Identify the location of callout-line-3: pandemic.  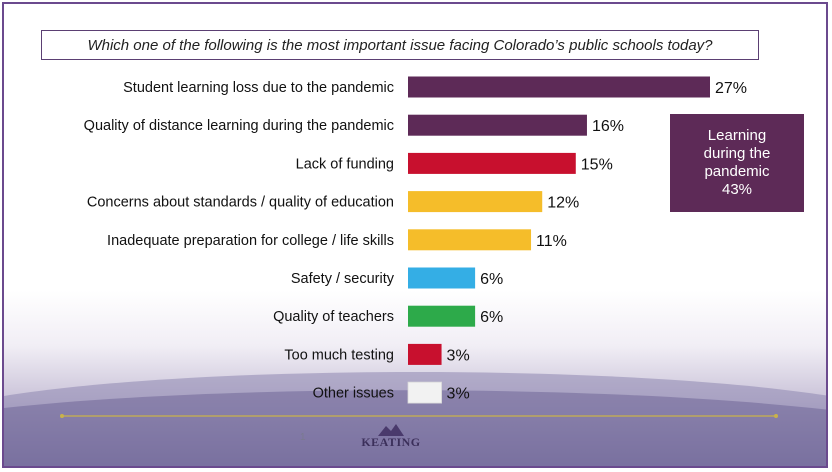
(737, 171).